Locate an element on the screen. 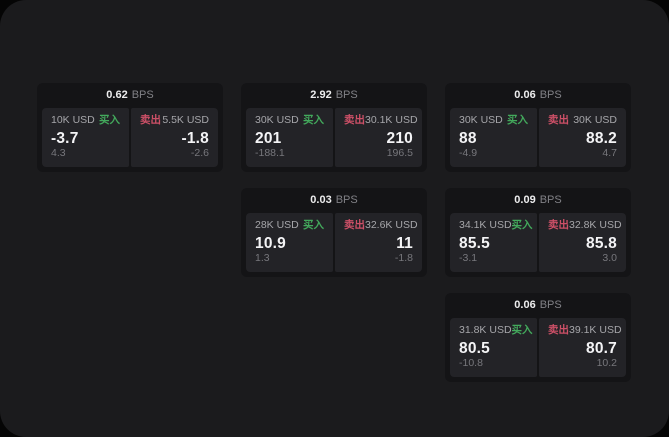 The width and height of the screenshot is (669, 437). sell-panel: 卖出 5.5K USD -1.8 -2.6 is located at coordinates (174, 137).